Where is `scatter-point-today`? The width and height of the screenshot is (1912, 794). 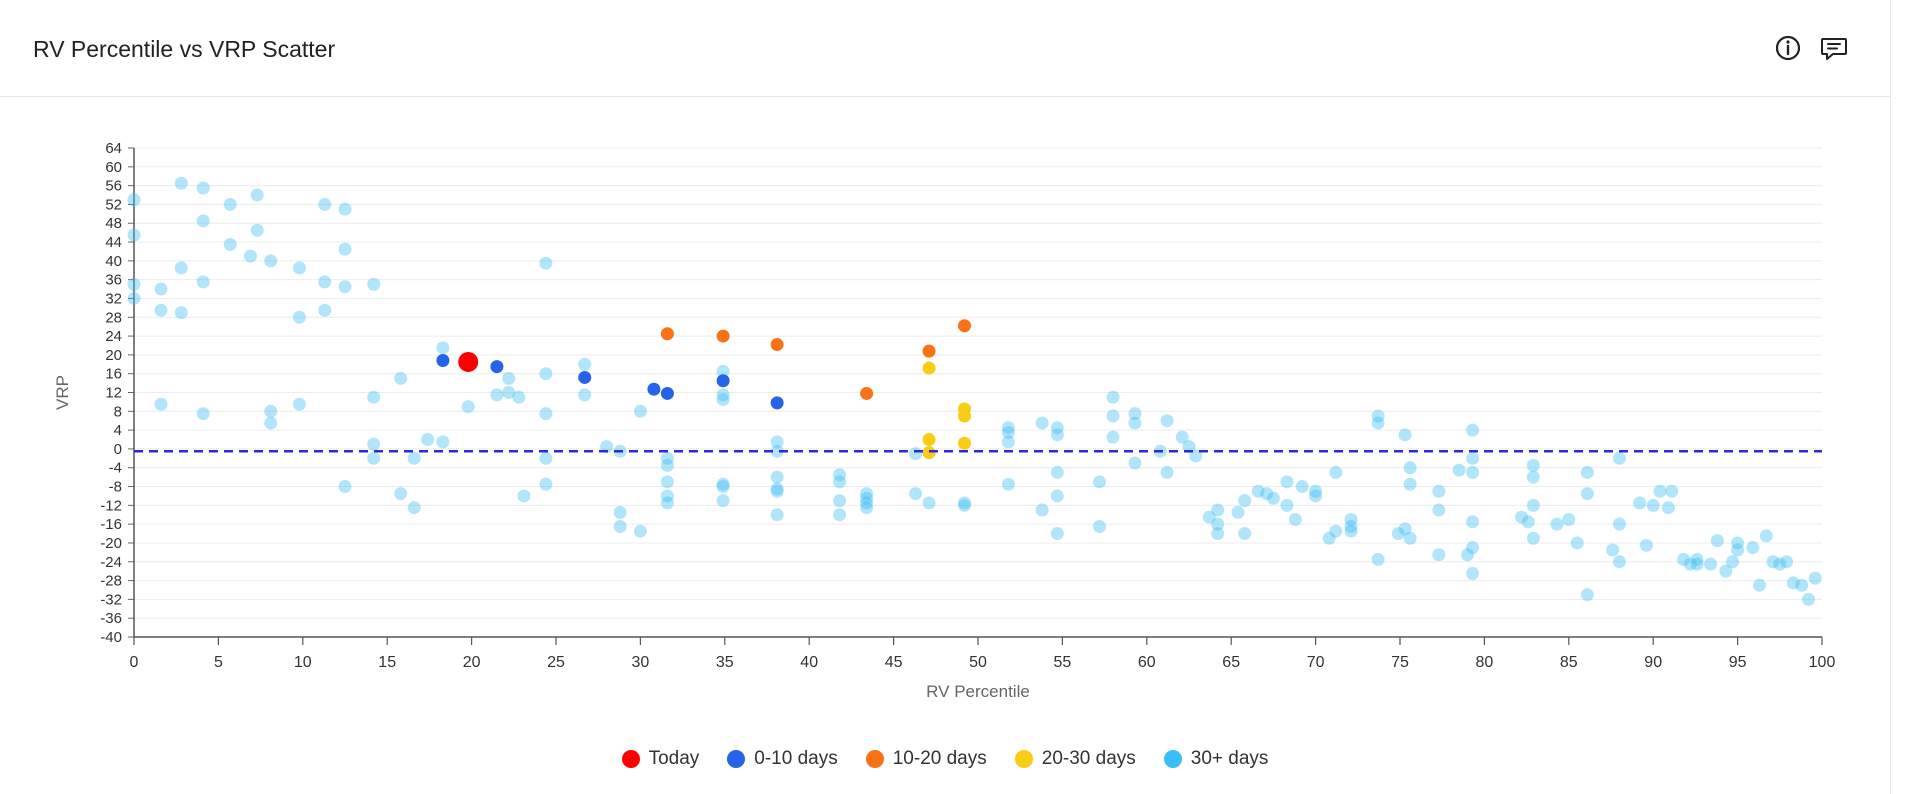
scatter-point-today is located at coordinates (468, 361).